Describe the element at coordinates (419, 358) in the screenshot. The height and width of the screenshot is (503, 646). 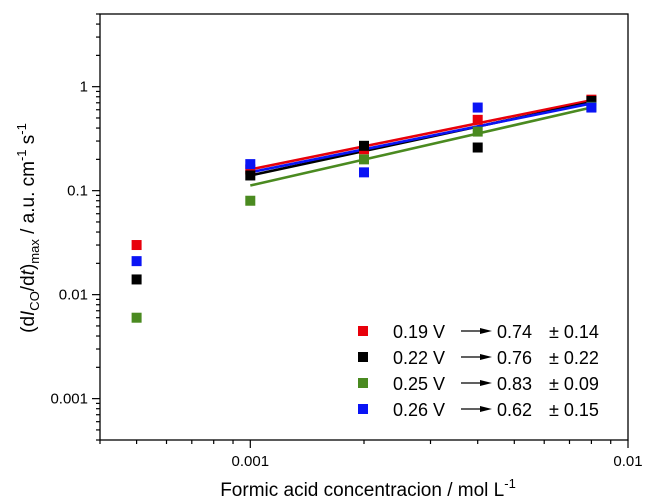
I see `legend-potential: 0.22 V` at that location.